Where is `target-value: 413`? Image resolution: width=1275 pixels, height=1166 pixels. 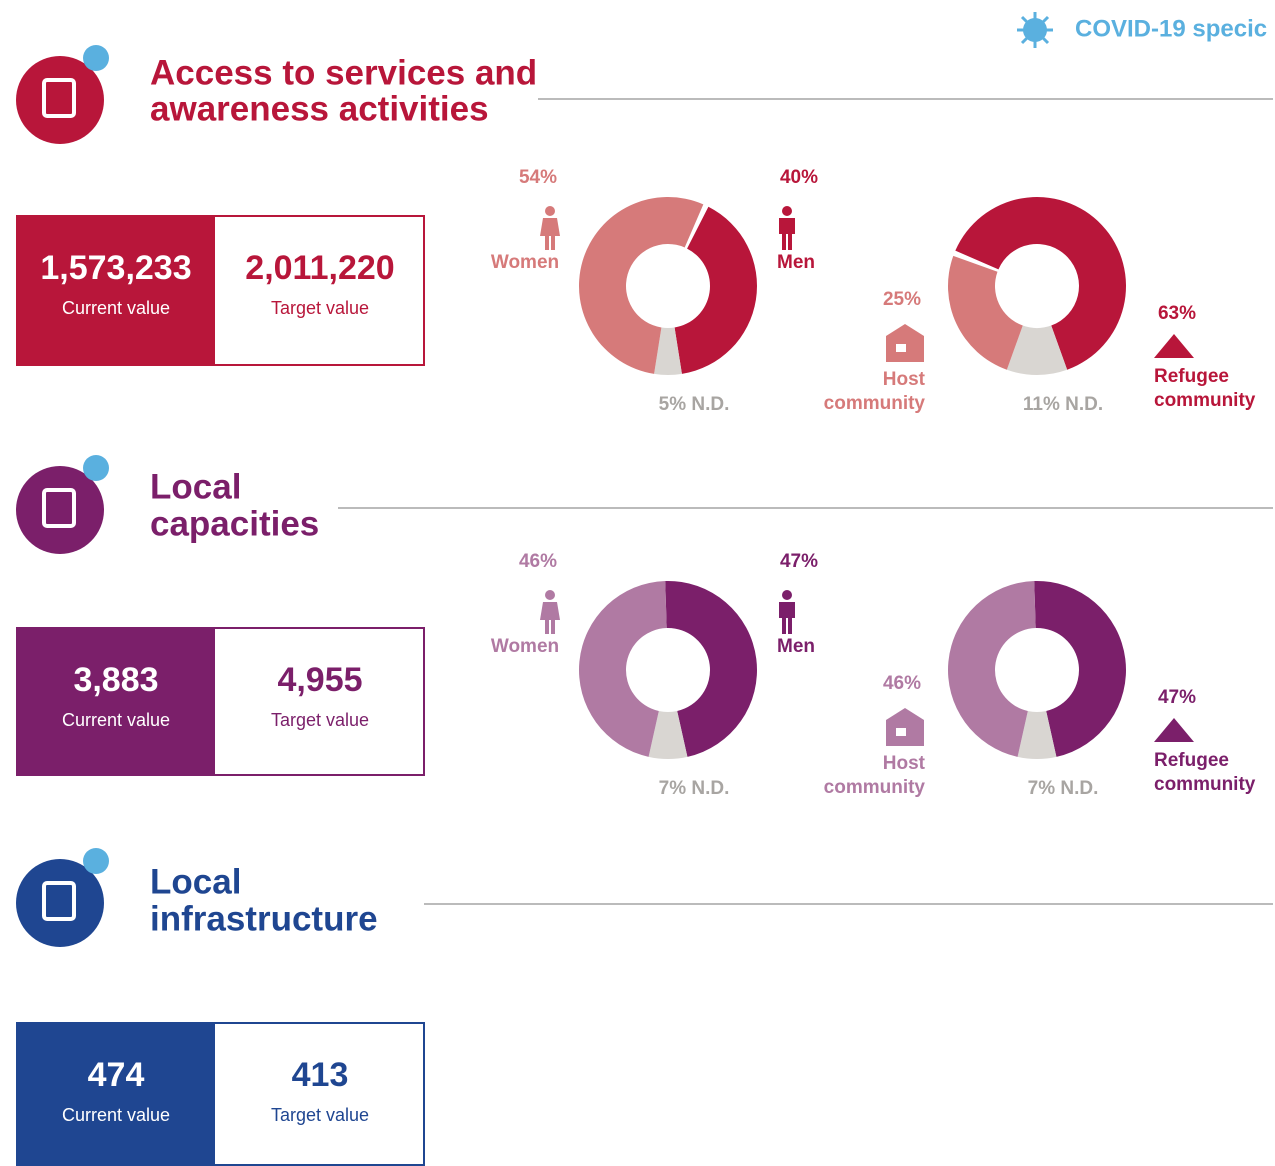
target-value: 413 is located at coordinates (320, 1075).